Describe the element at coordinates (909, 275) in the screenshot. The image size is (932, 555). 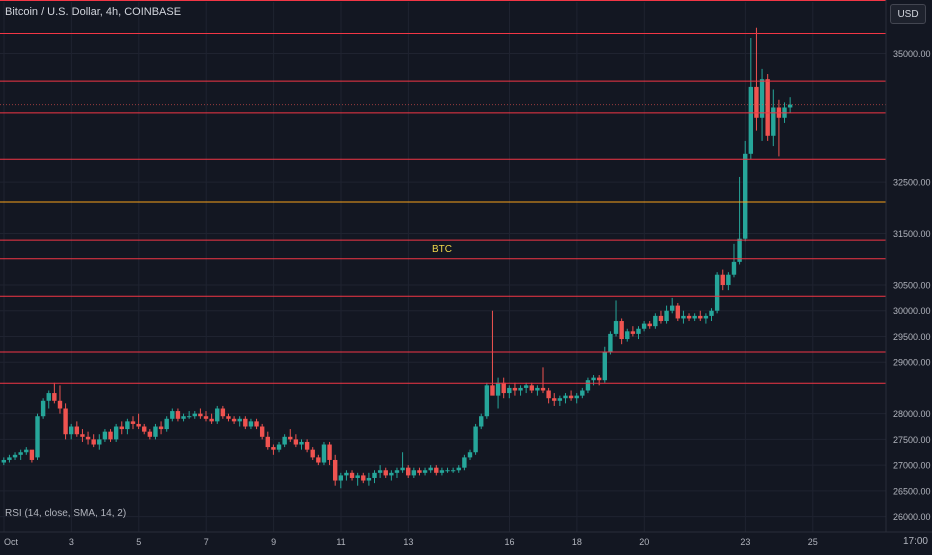
I see `price-axis-background` at that location.